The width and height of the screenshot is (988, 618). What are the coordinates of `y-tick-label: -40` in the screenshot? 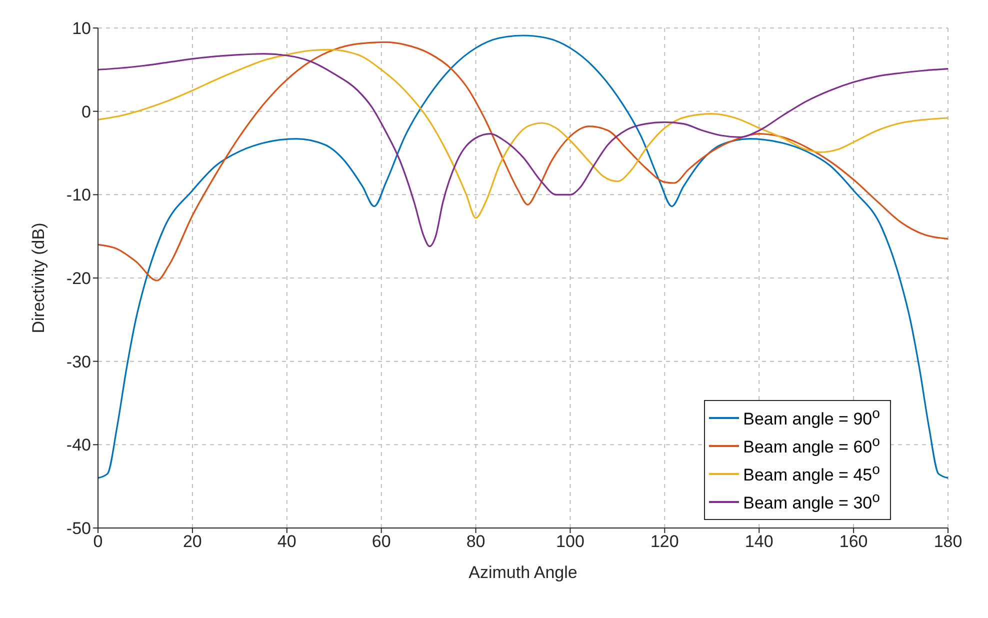 It's located at (78, 445).